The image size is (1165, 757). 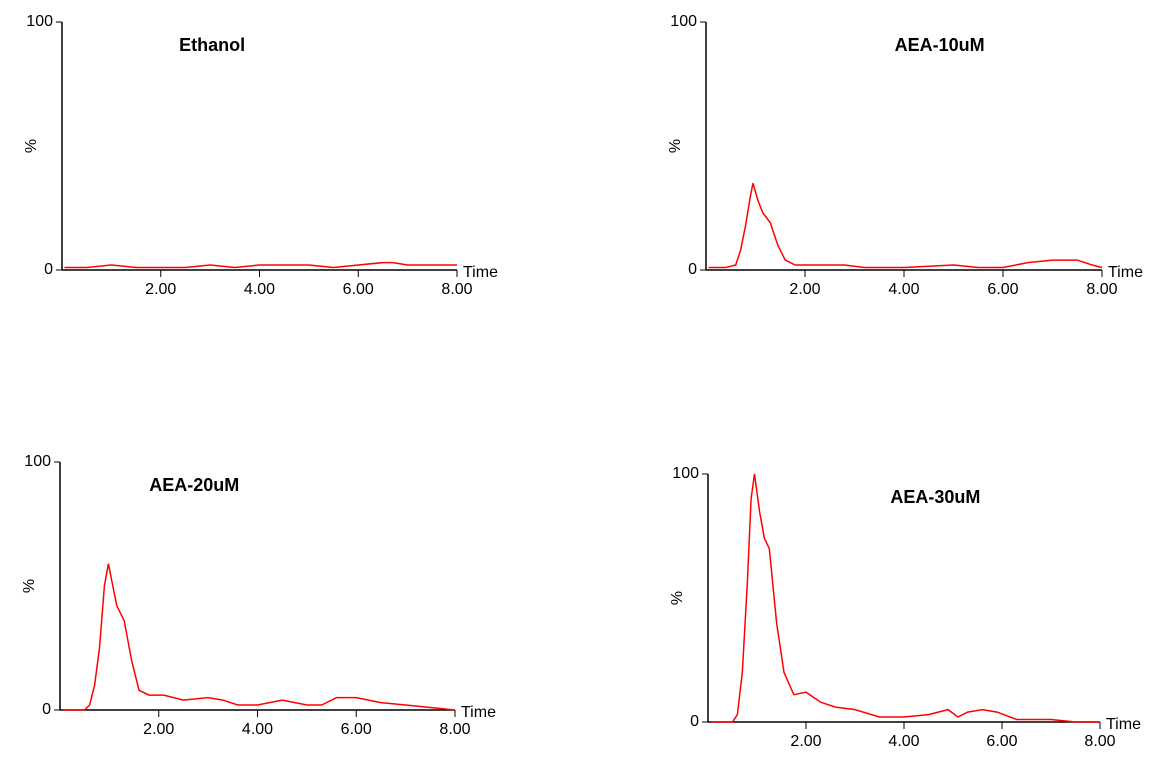 I want to click on chart-title: AEA-20uM, so click(x=194, y=485).